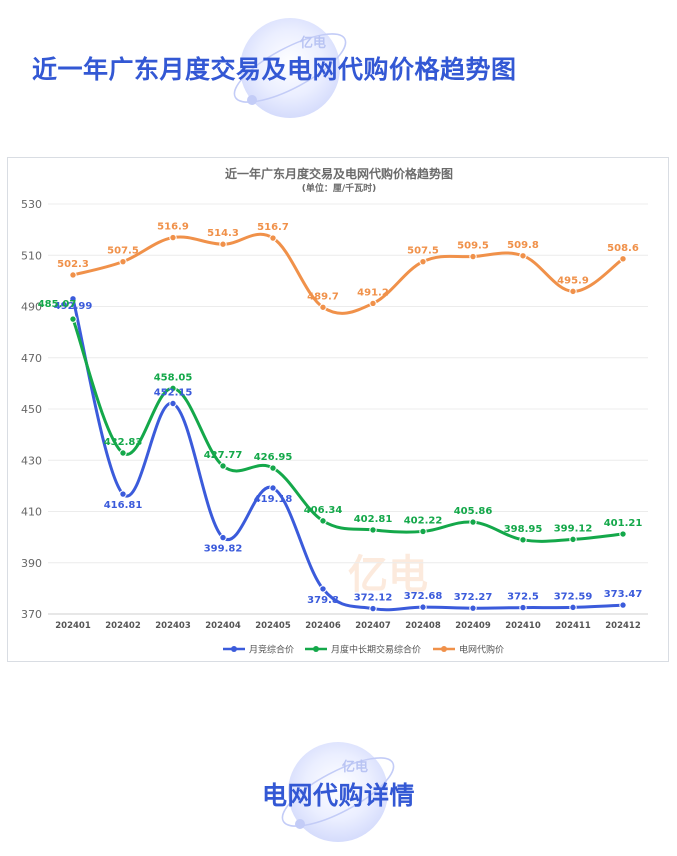  I want to click on x-tick-label: 202407, so click(373, 626).